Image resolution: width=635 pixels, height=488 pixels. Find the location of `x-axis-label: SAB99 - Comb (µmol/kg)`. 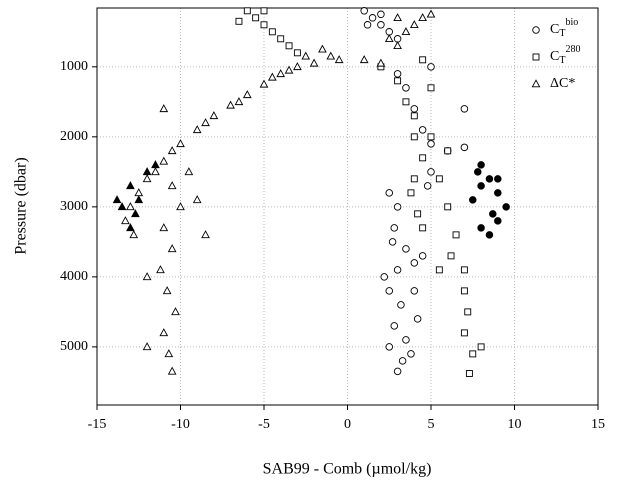

x-axis-label: SAB99 - Comb (µmol/kg) is located at coordinates (347, 469).